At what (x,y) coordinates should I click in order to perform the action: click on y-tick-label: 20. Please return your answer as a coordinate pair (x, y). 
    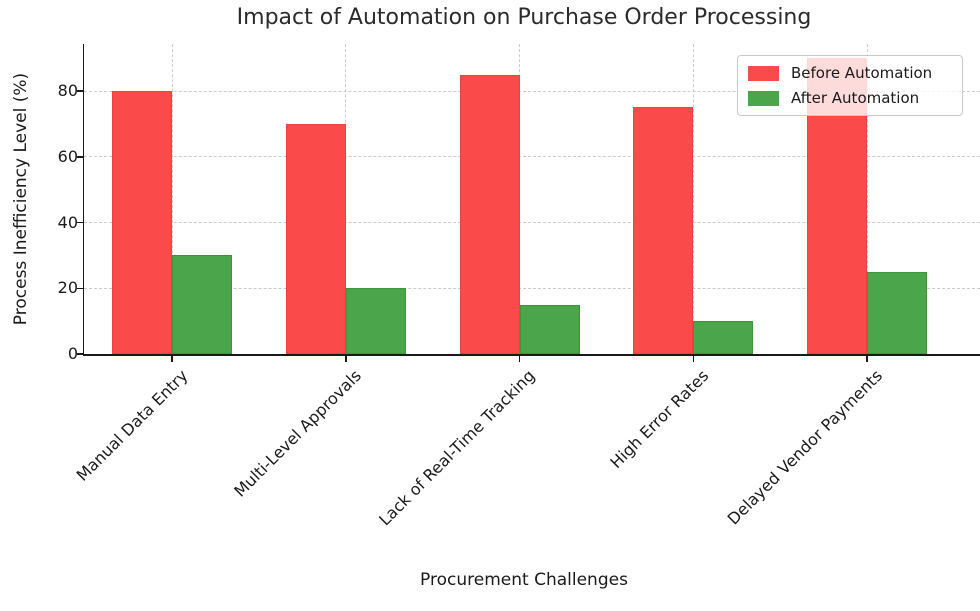
    Looking at the image, I should click on (67, 288).